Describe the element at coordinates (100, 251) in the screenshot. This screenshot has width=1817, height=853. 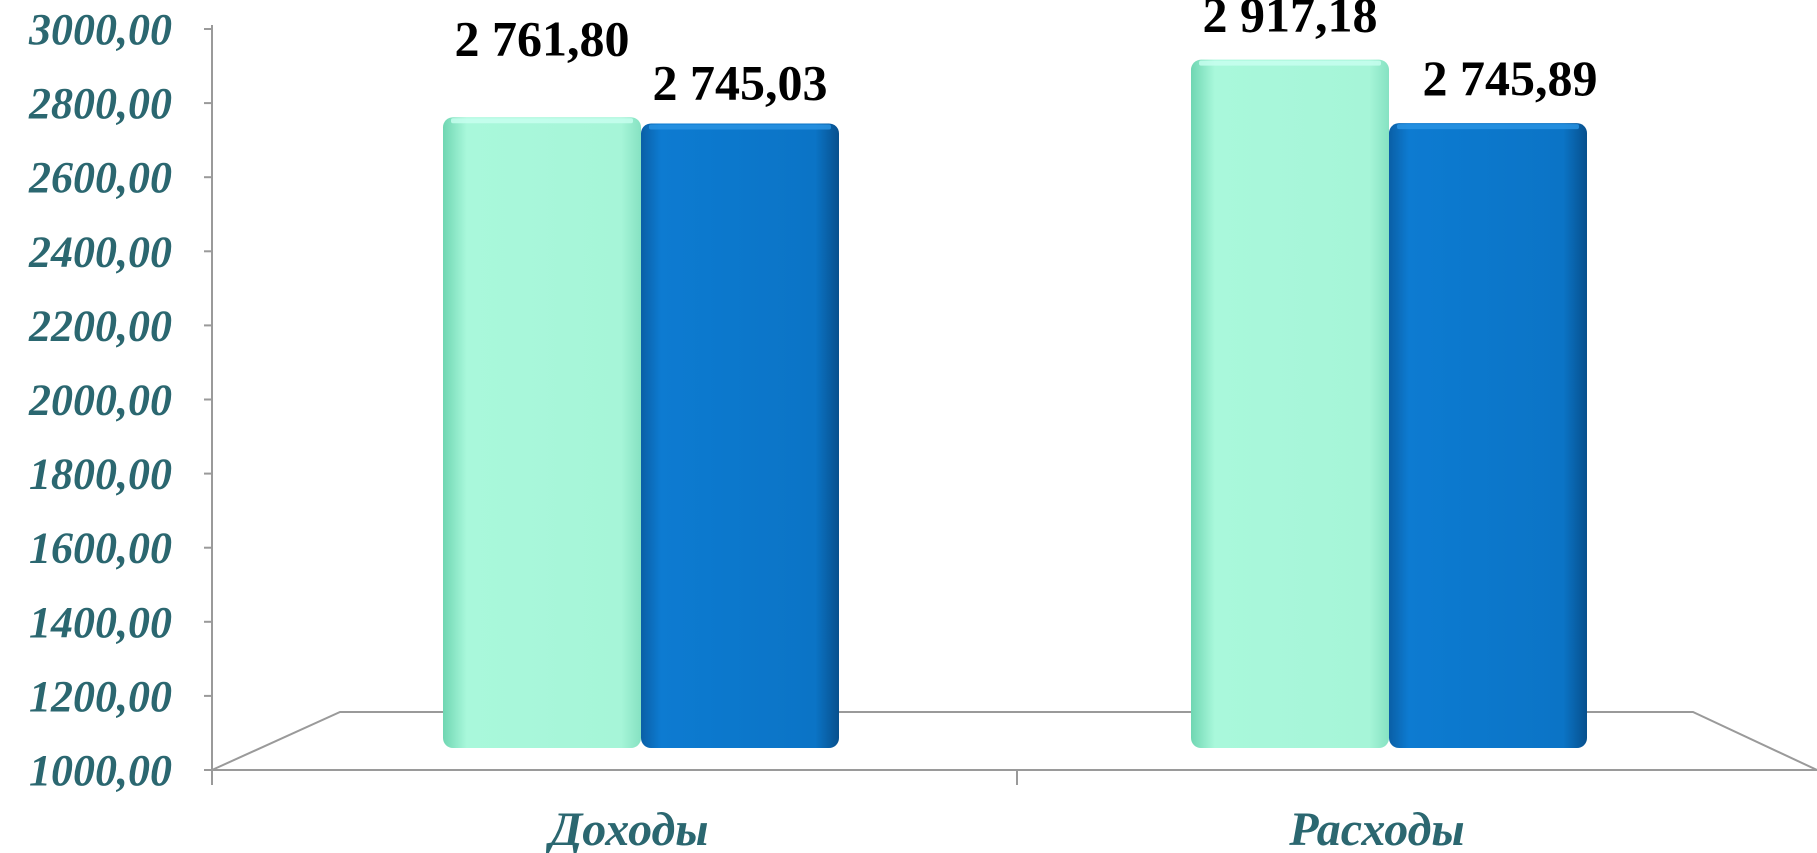
I see `y-tick-label: 2400,00` at that location.